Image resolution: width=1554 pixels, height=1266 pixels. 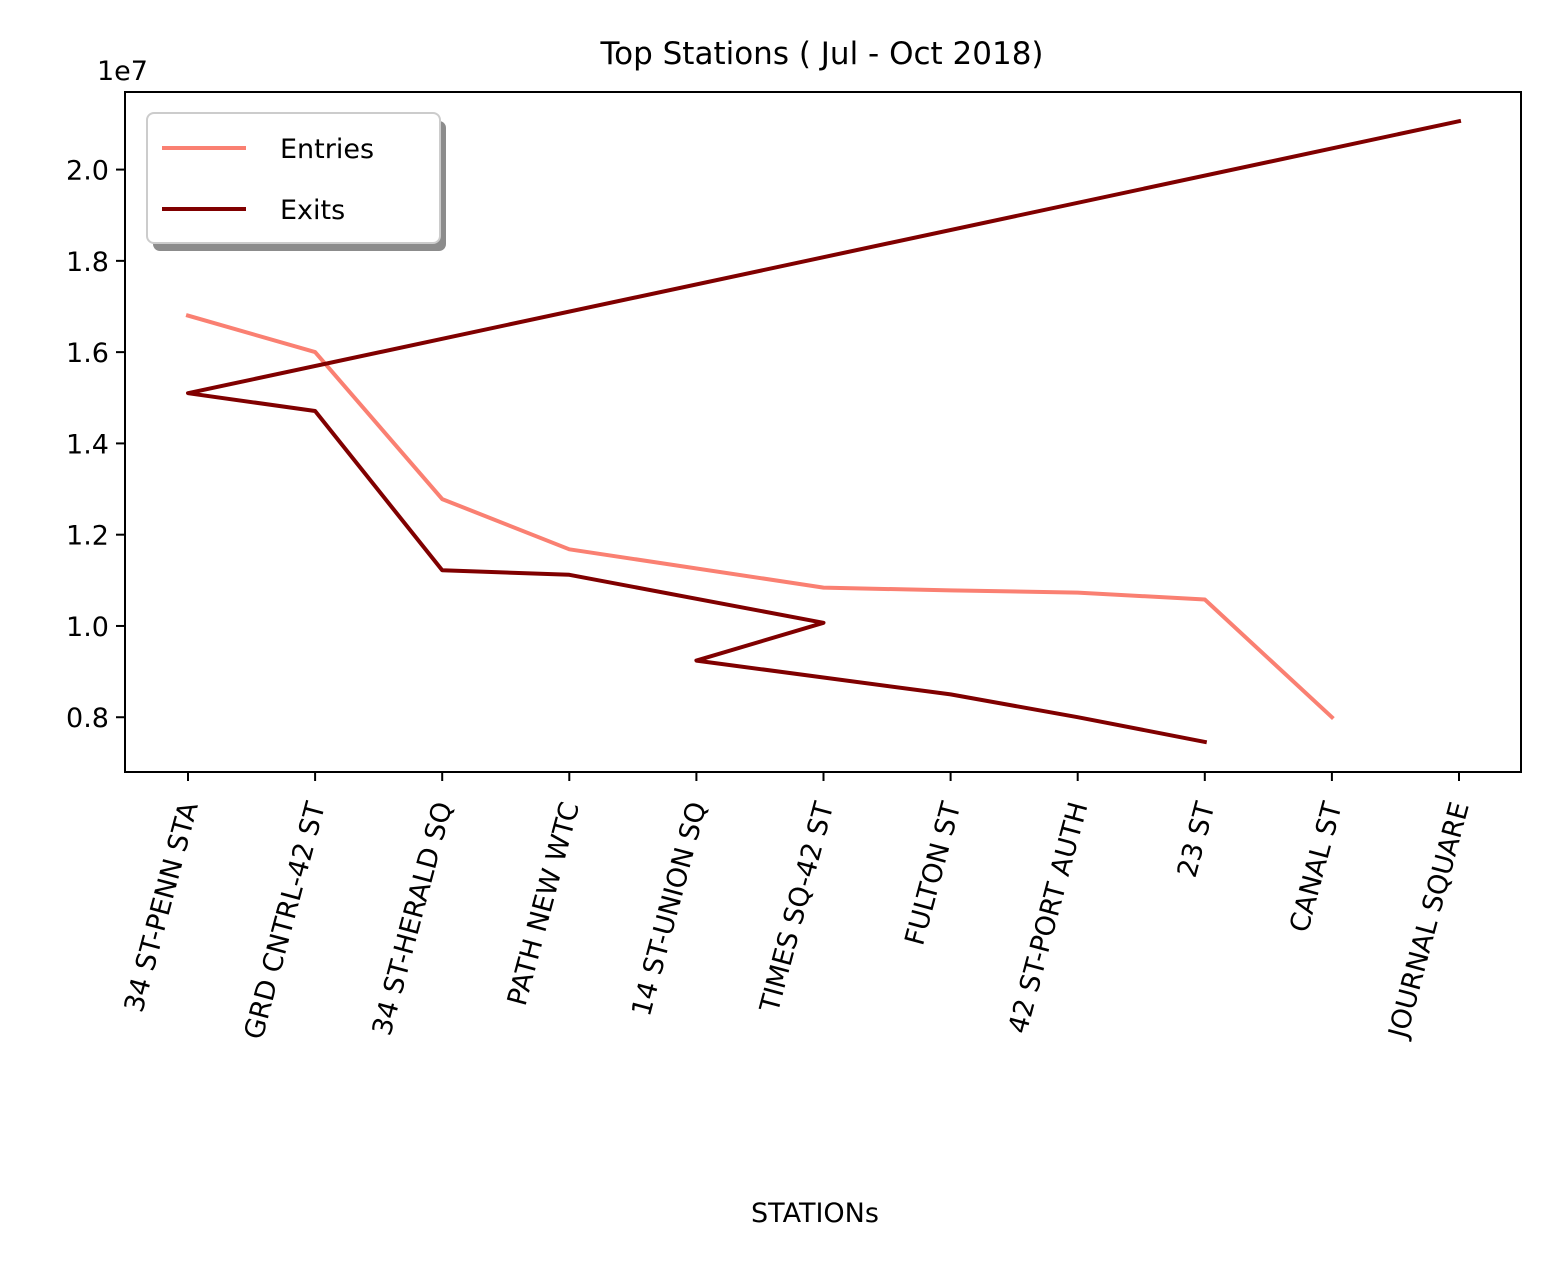 What do you see at coordinates (1429, 921) in the screenshot?
I see `x-tick-label: JOURNAL SQUARE` at bounding box center [1429, 921].